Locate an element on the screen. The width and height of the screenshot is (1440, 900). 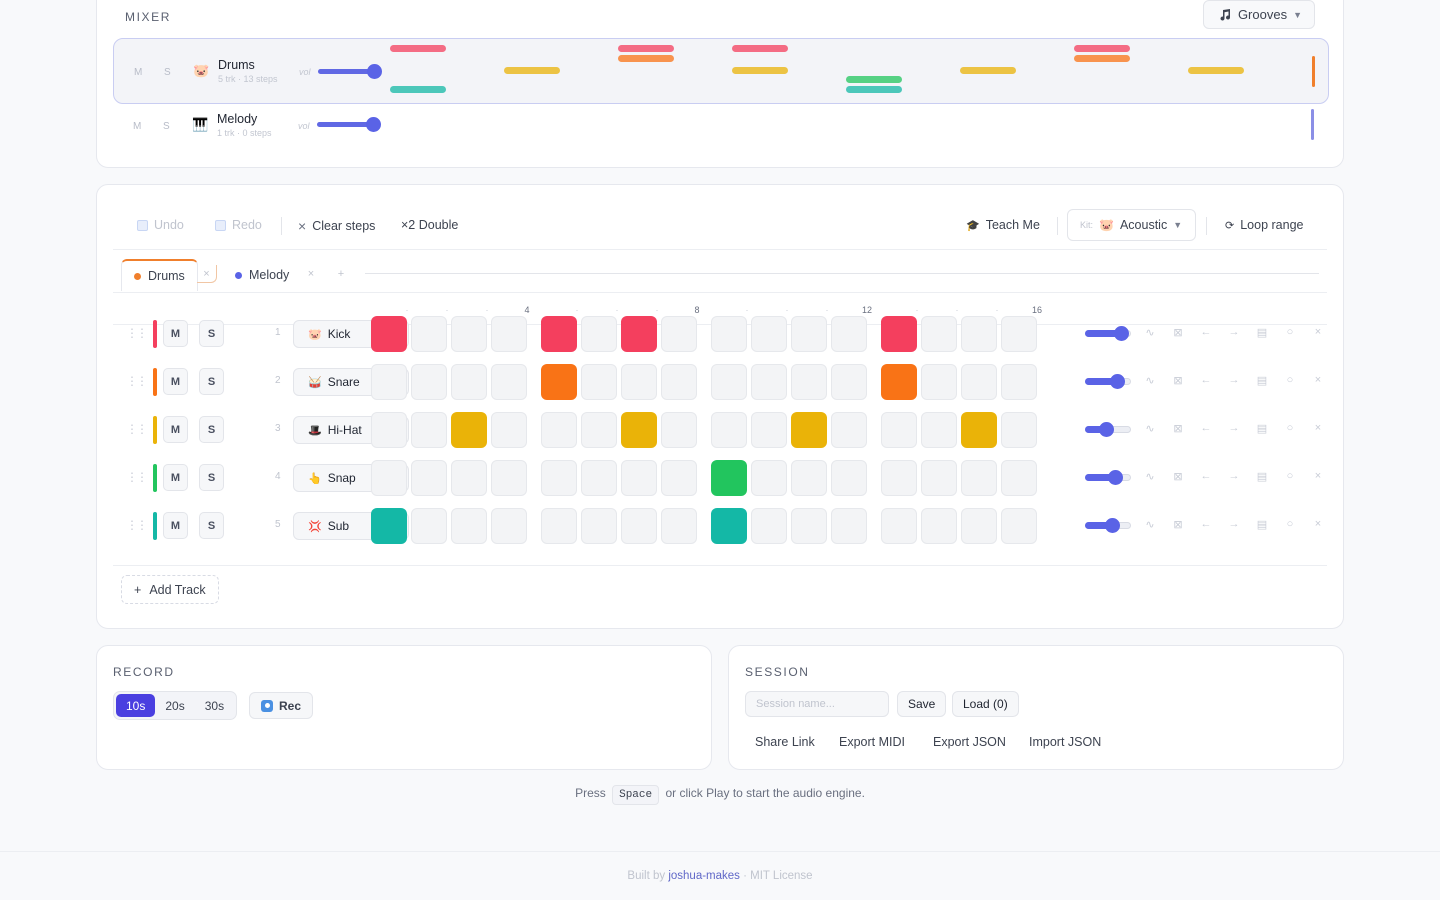
duration-10s: 10s is located at coordinates (136, 705).